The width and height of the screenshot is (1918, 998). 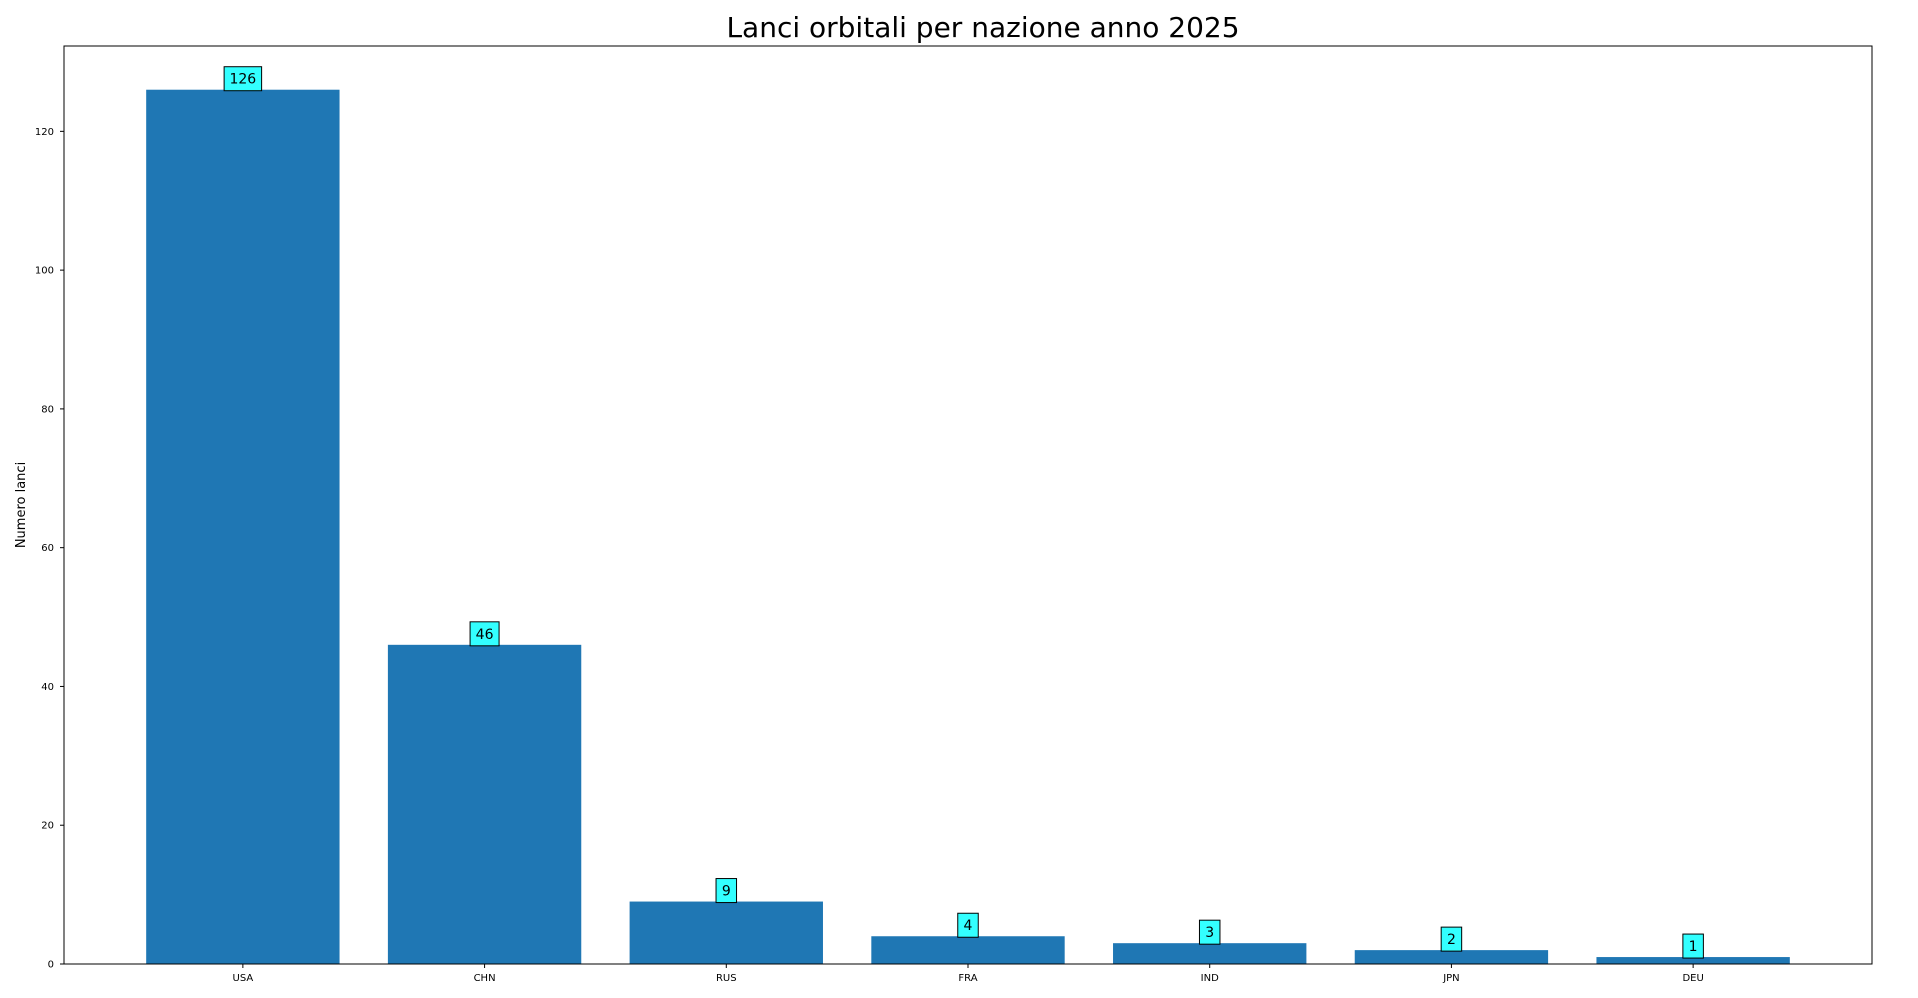 I want to click on x-tick-label: RUS, so click(x=726, y=978).